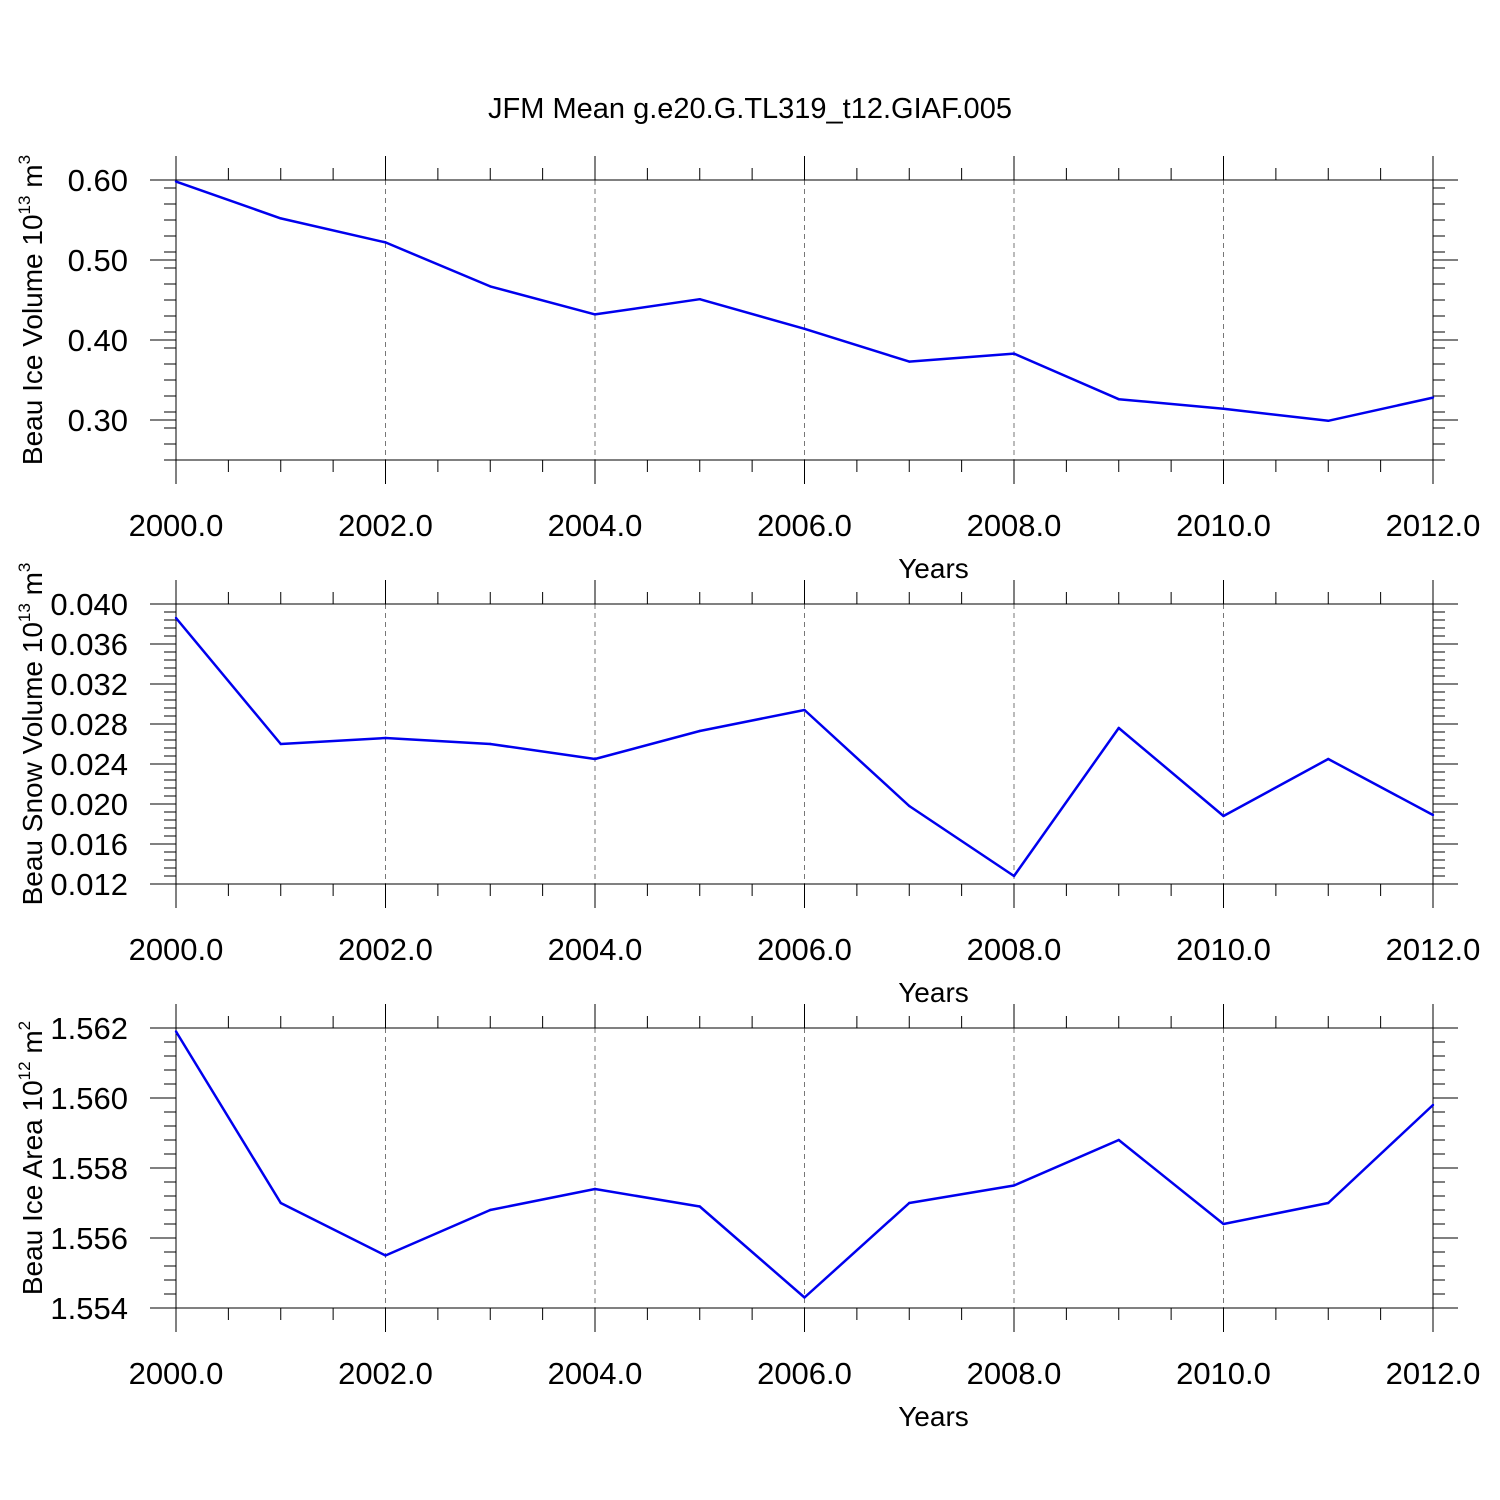  What do you see at coordinates (89, 1028) in the screenshot?
I see `y-tick-label: 1.562` at bounding box center [89, 1028].